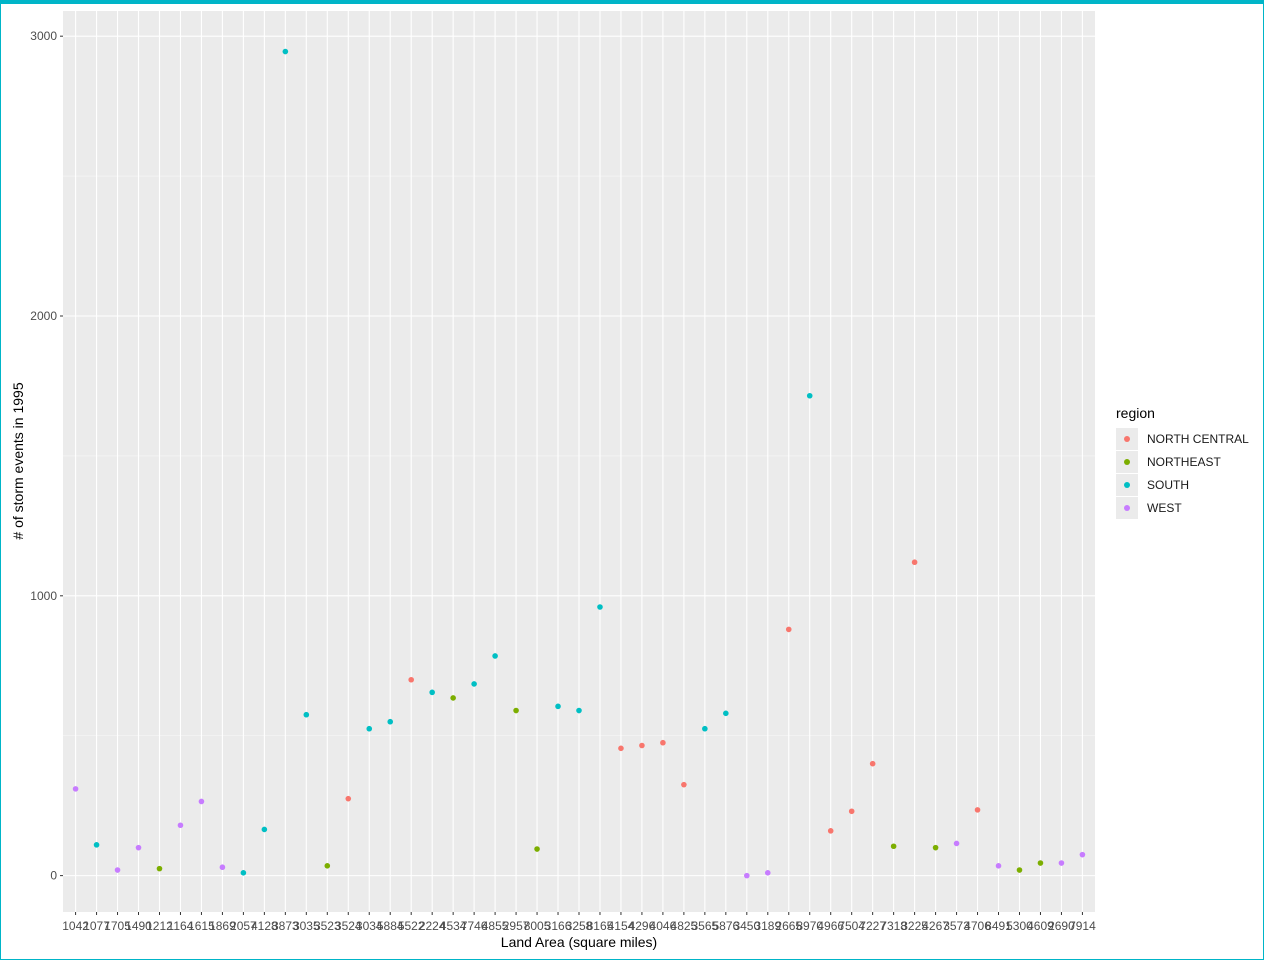  I want to click on x-tick-label: 5876, so click(725, 926).